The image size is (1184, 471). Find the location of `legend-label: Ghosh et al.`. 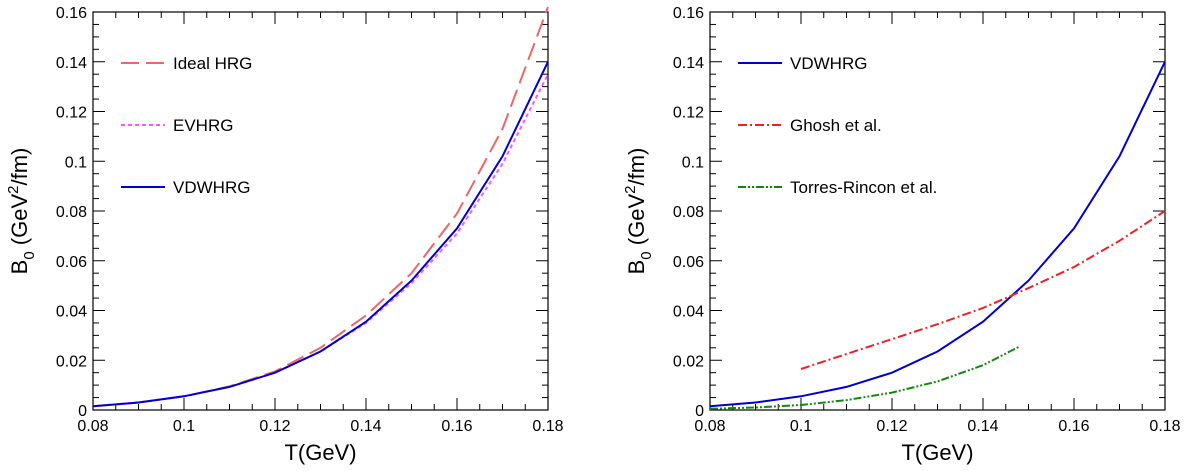

legend-label: Ghosh et al. is located at coordinates (836, 125).